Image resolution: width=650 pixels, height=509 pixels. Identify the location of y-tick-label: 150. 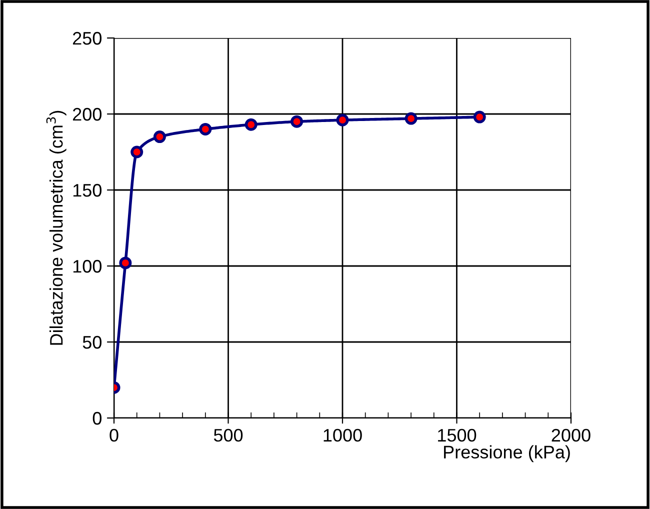
(87, 190).